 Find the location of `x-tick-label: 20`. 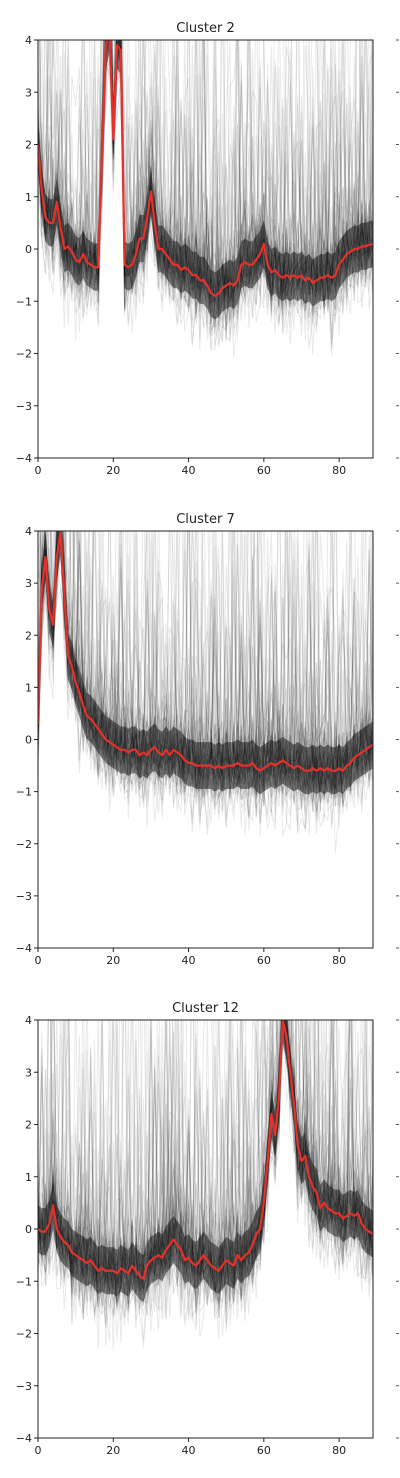

x-tick-label: 20 is located at coordinates (113, 1450).